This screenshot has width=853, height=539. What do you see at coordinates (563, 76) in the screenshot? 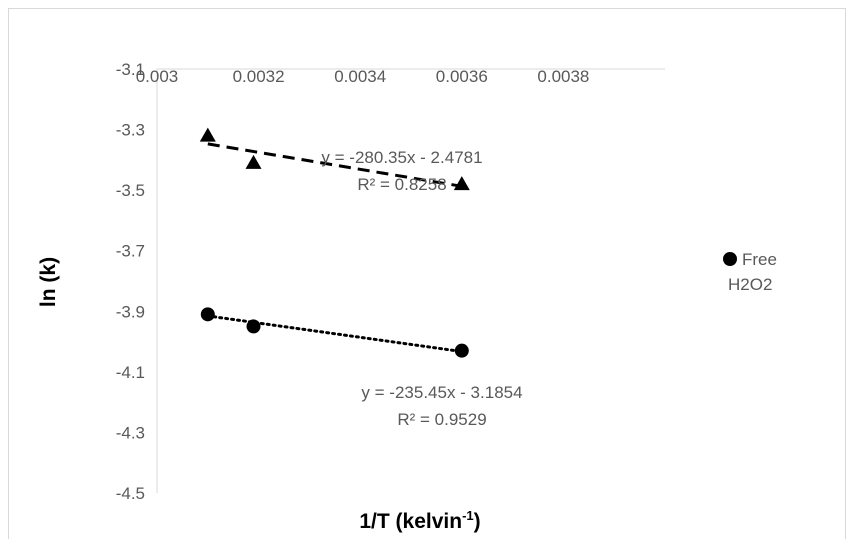
I see `x-tick-label: 0.0038` at bounding box center [563, 76].